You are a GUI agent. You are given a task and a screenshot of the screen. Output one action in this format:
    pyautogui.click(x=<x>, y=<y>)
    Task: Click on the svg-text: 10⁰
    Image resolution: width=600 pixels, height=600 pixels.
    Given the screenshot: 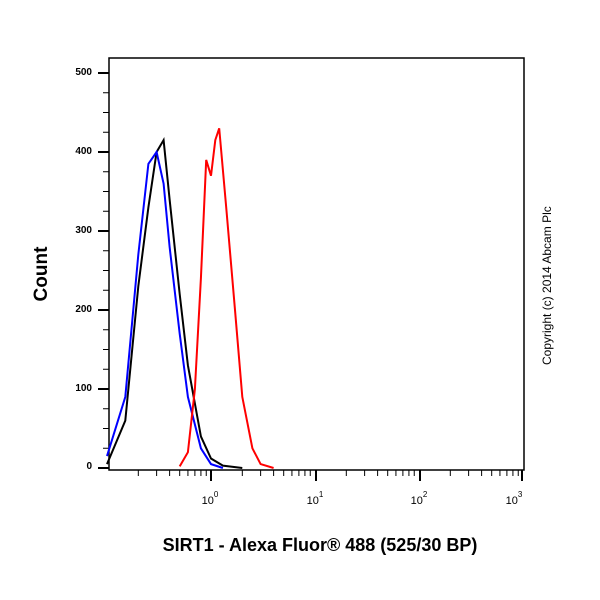 What is the action you would take?
    pyautogui.click(x=210, y=498)
    